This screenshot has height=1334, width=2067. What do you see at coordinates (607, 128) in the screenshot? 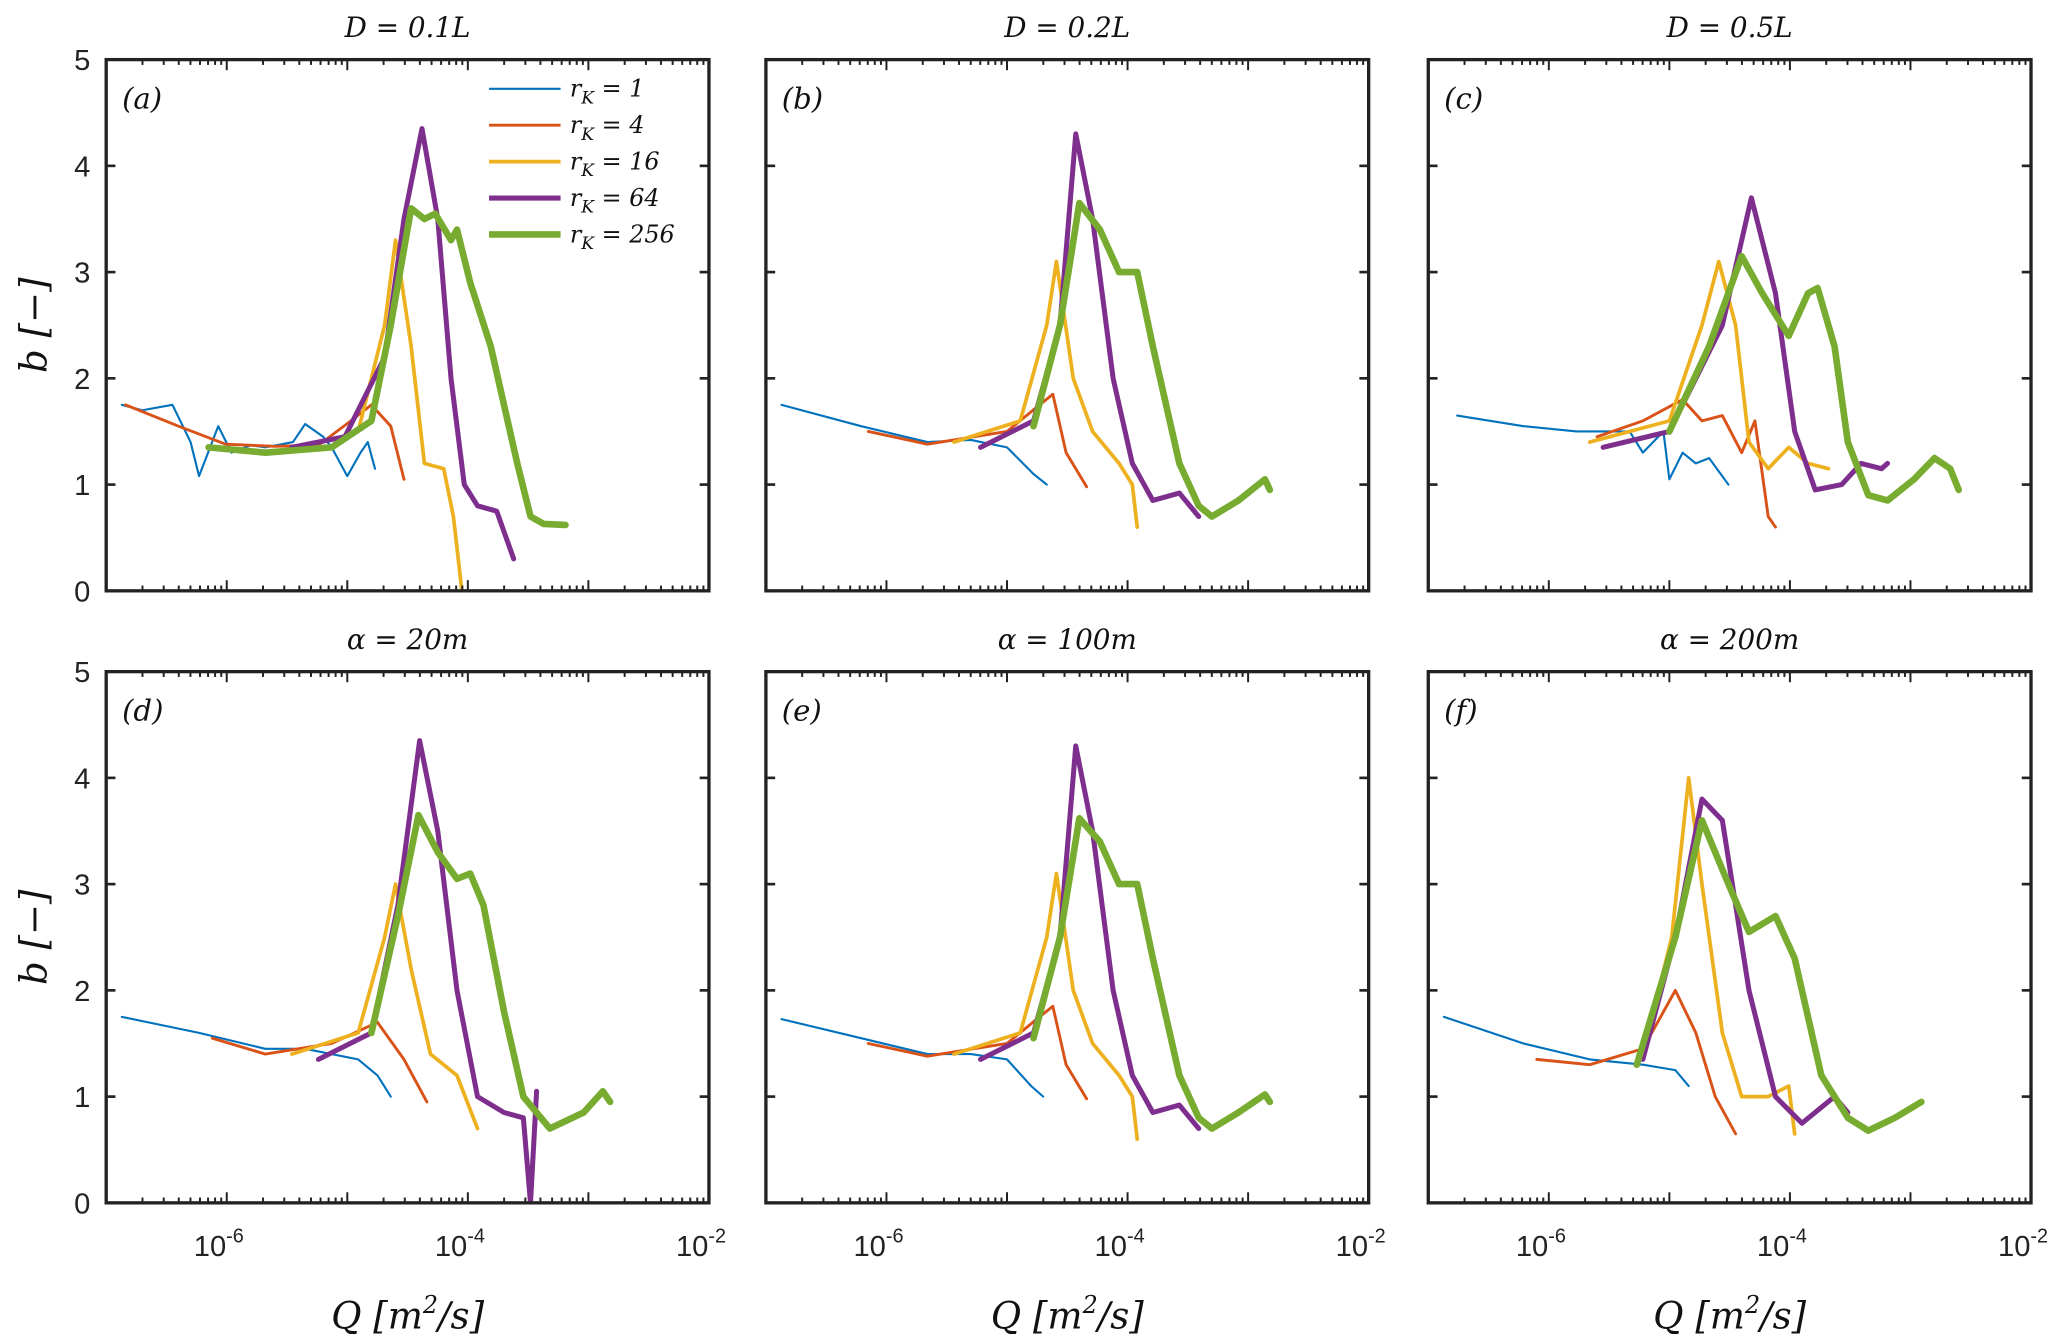
I see `legend-label: rK = 4` at bounding box center [607, 128].